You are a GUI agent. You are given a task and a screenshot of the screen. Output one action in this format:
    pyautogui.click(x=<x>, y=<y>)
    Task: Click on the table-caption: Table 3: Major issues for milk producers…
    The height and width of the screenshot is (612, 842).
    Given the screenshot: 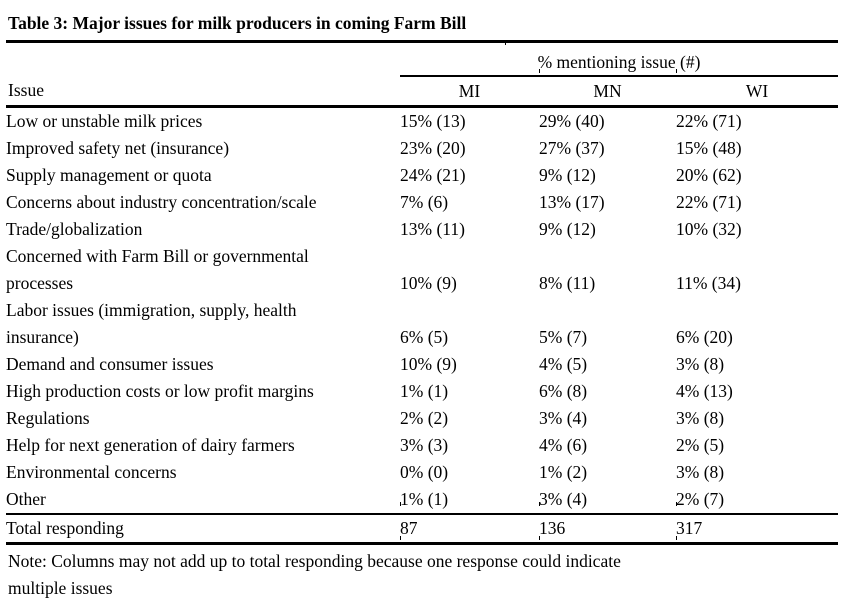 What is the action you would take?
    pyautogui.click(x=422, y=24)
    